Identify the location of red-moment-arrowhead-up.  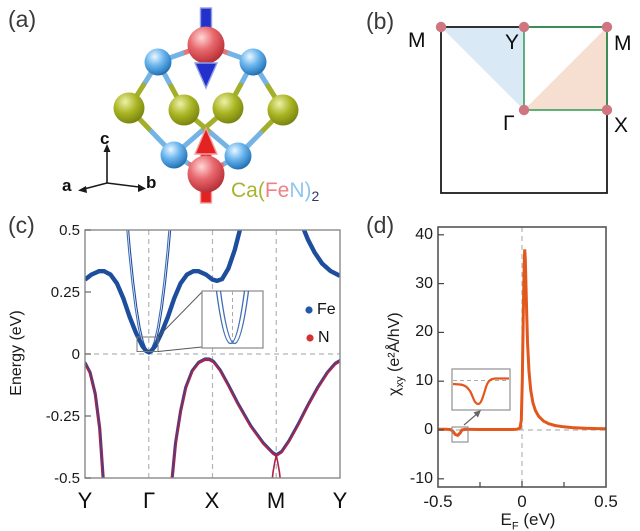
(206, 140).